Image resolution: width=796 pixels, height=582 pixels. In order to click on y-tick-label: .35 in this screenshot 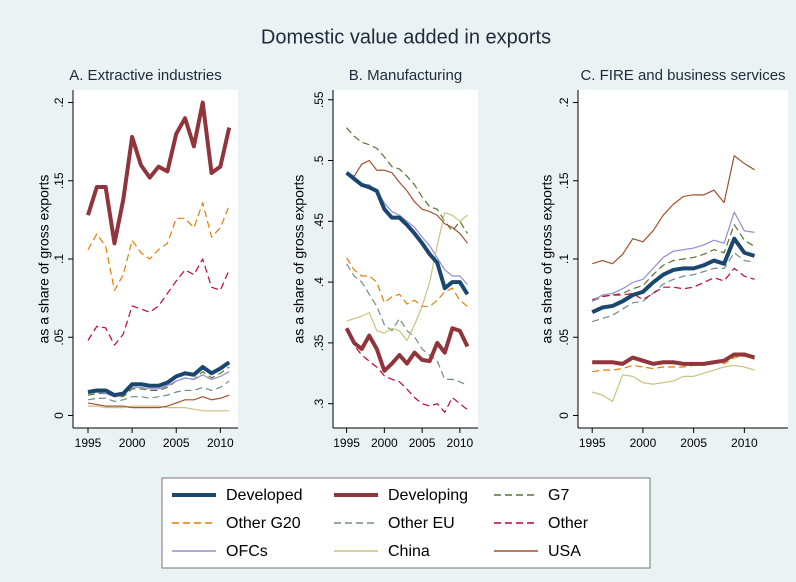, I will do `click(319, 342)`.